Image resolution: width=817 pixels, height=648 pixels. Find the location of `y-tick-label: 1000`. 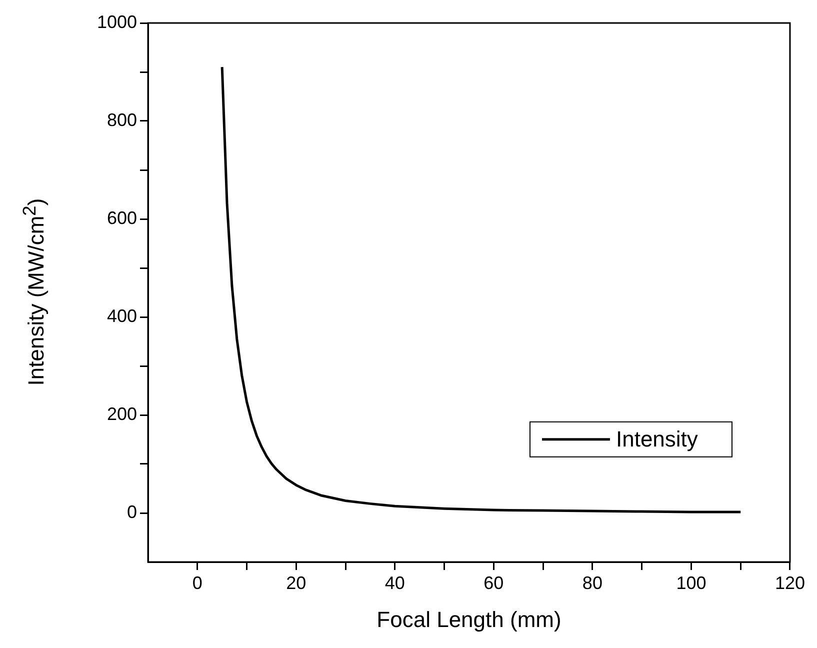

y-tick-label: 1000 is located at coordinates (116, 22).